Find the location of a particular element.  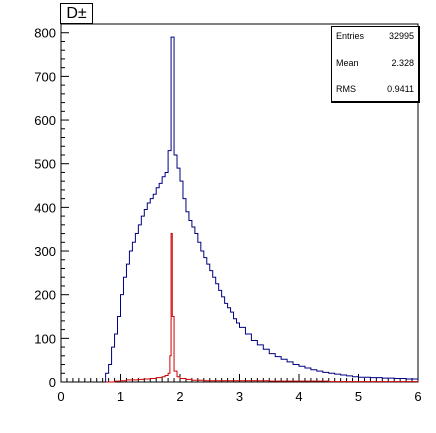

y-tick-label: 100 is located at coordinates (45, 338).